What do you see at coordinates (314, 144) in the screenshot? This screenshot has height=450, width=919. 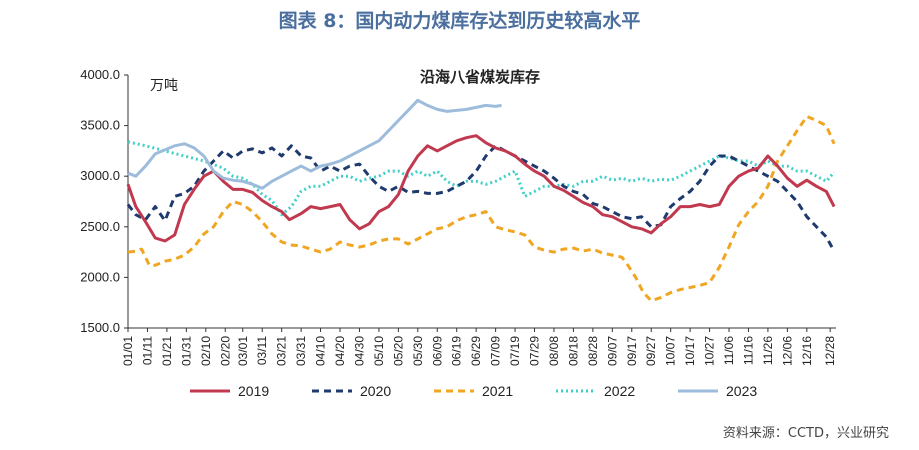 I see `series-line-2023` at bounding box center [314, 144].